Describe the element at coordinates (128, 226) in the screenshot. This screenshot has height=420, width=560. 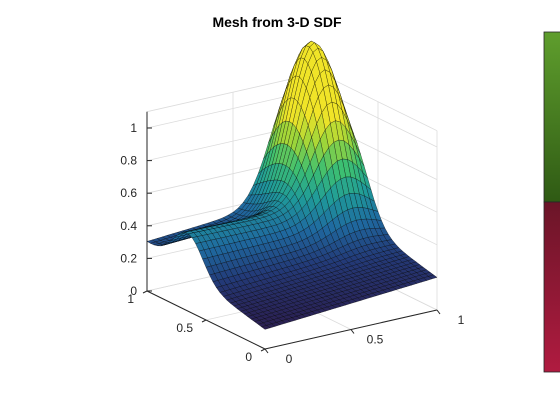
I see `z-tick-label: 0.4` at that location.